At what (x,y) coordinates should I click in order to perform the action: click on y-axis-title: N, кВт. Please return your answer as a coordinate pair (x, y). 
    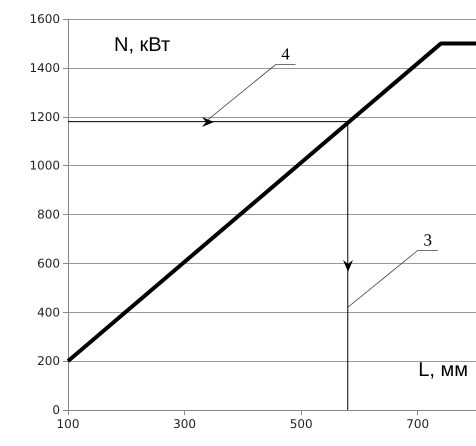
    Looking at the image, I should click on (142, 45).